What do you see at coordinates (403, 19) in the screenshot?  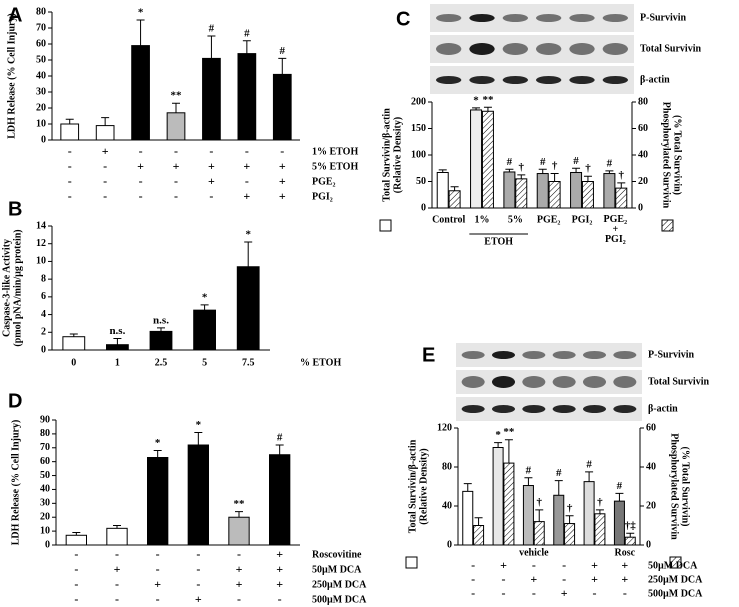 I see `panel-label: C` at bounding box center [403, 19].